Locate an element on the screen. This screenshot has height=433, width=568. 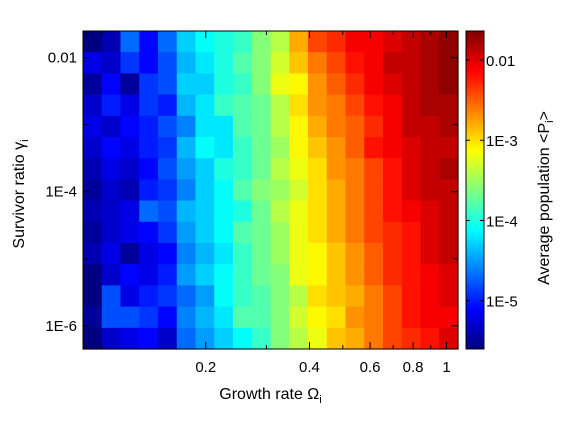
colorbar-label: Average population <Pi> is located at coordinates (546, 198).